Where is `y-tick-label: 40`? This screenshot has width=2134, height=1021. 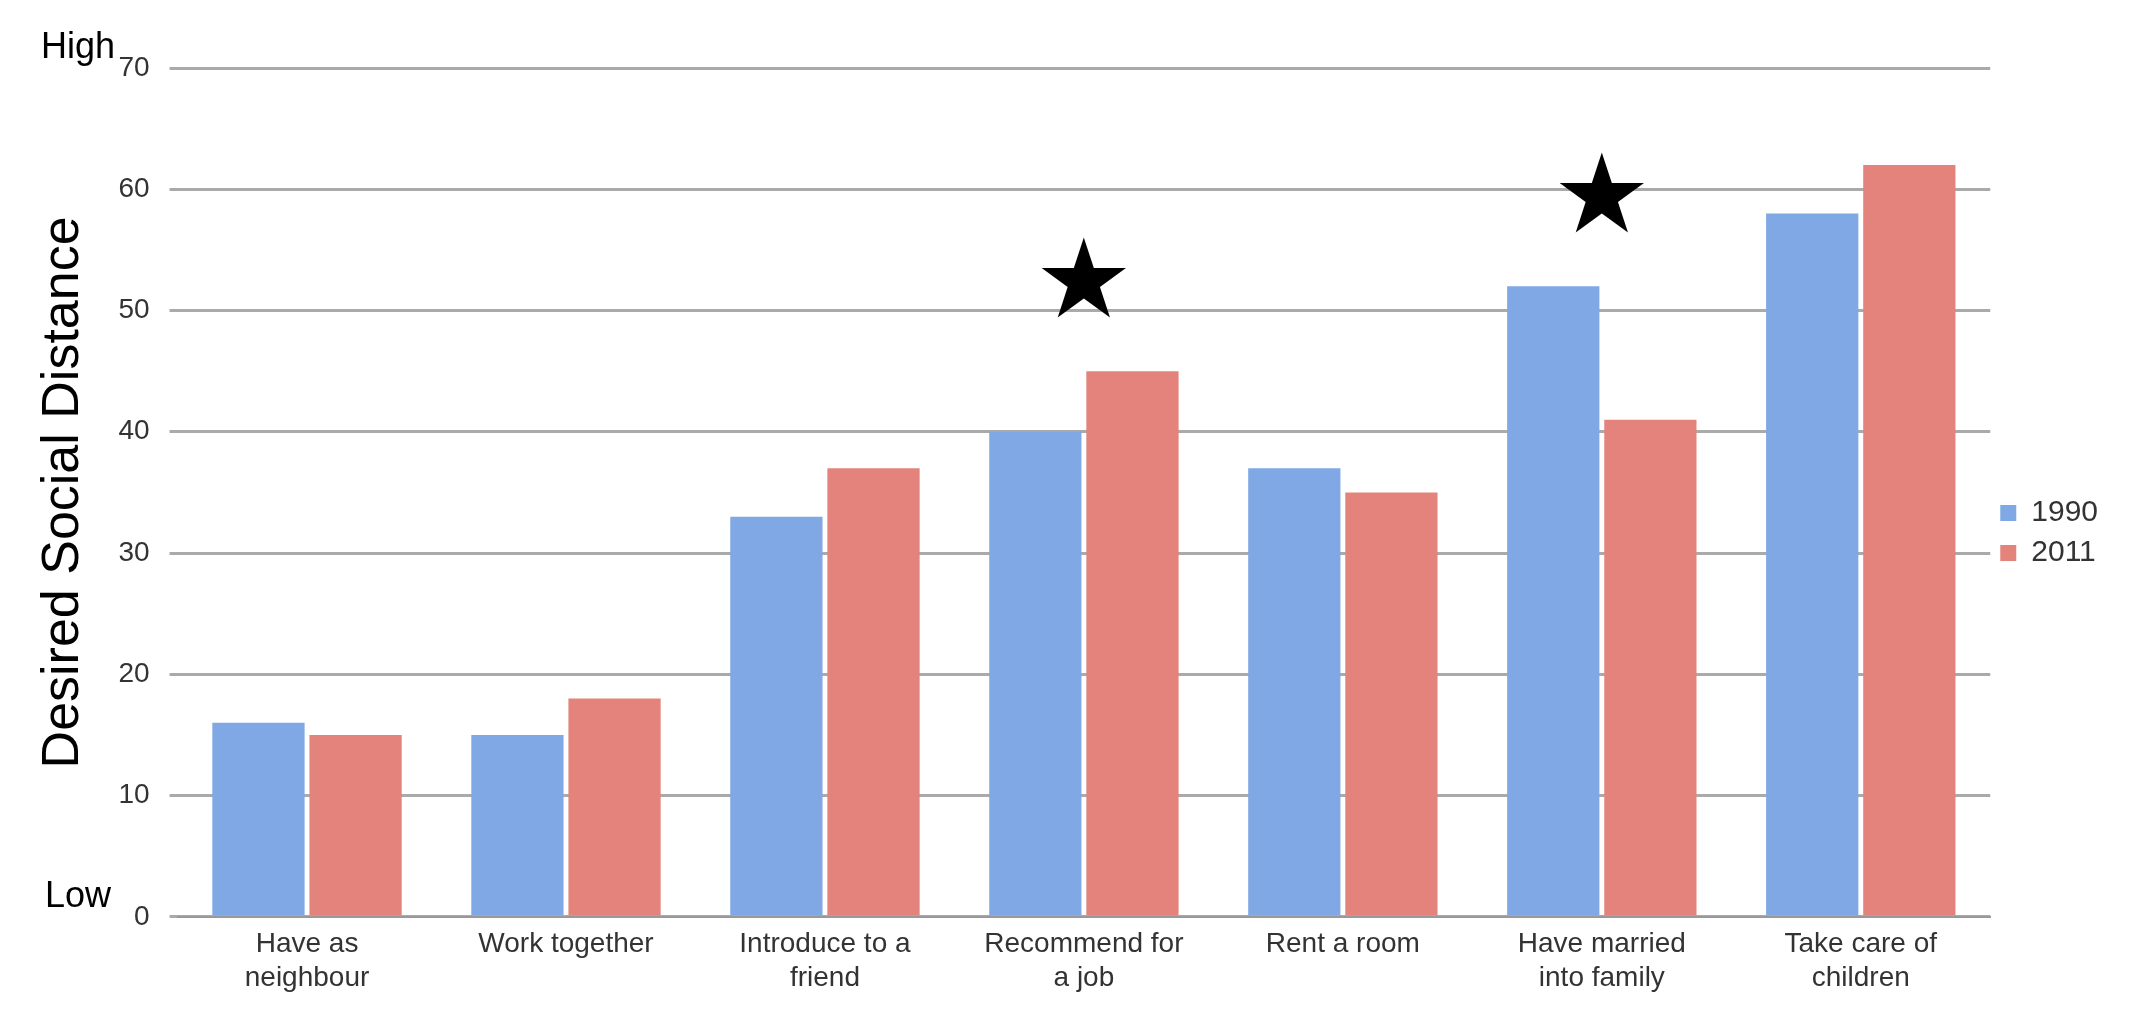 y-tick-label: 40 is located at coordinates (134, 430).